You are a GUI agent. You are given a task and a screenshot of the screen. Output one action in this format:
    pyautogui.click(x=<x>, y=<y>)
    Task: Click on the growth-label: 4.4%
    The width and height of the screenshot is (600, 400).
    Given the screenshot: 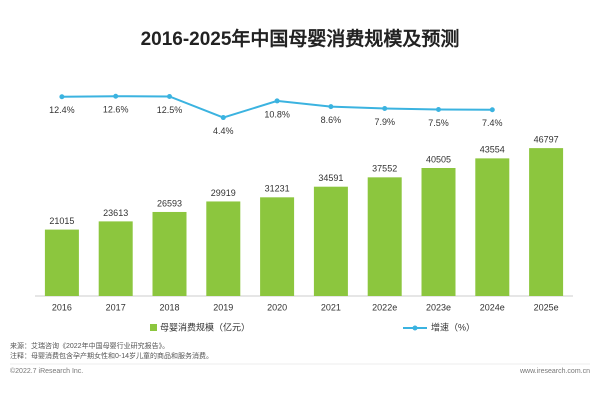 What is the action you would take?
    pyautogui.click(x=223, y=131)
    